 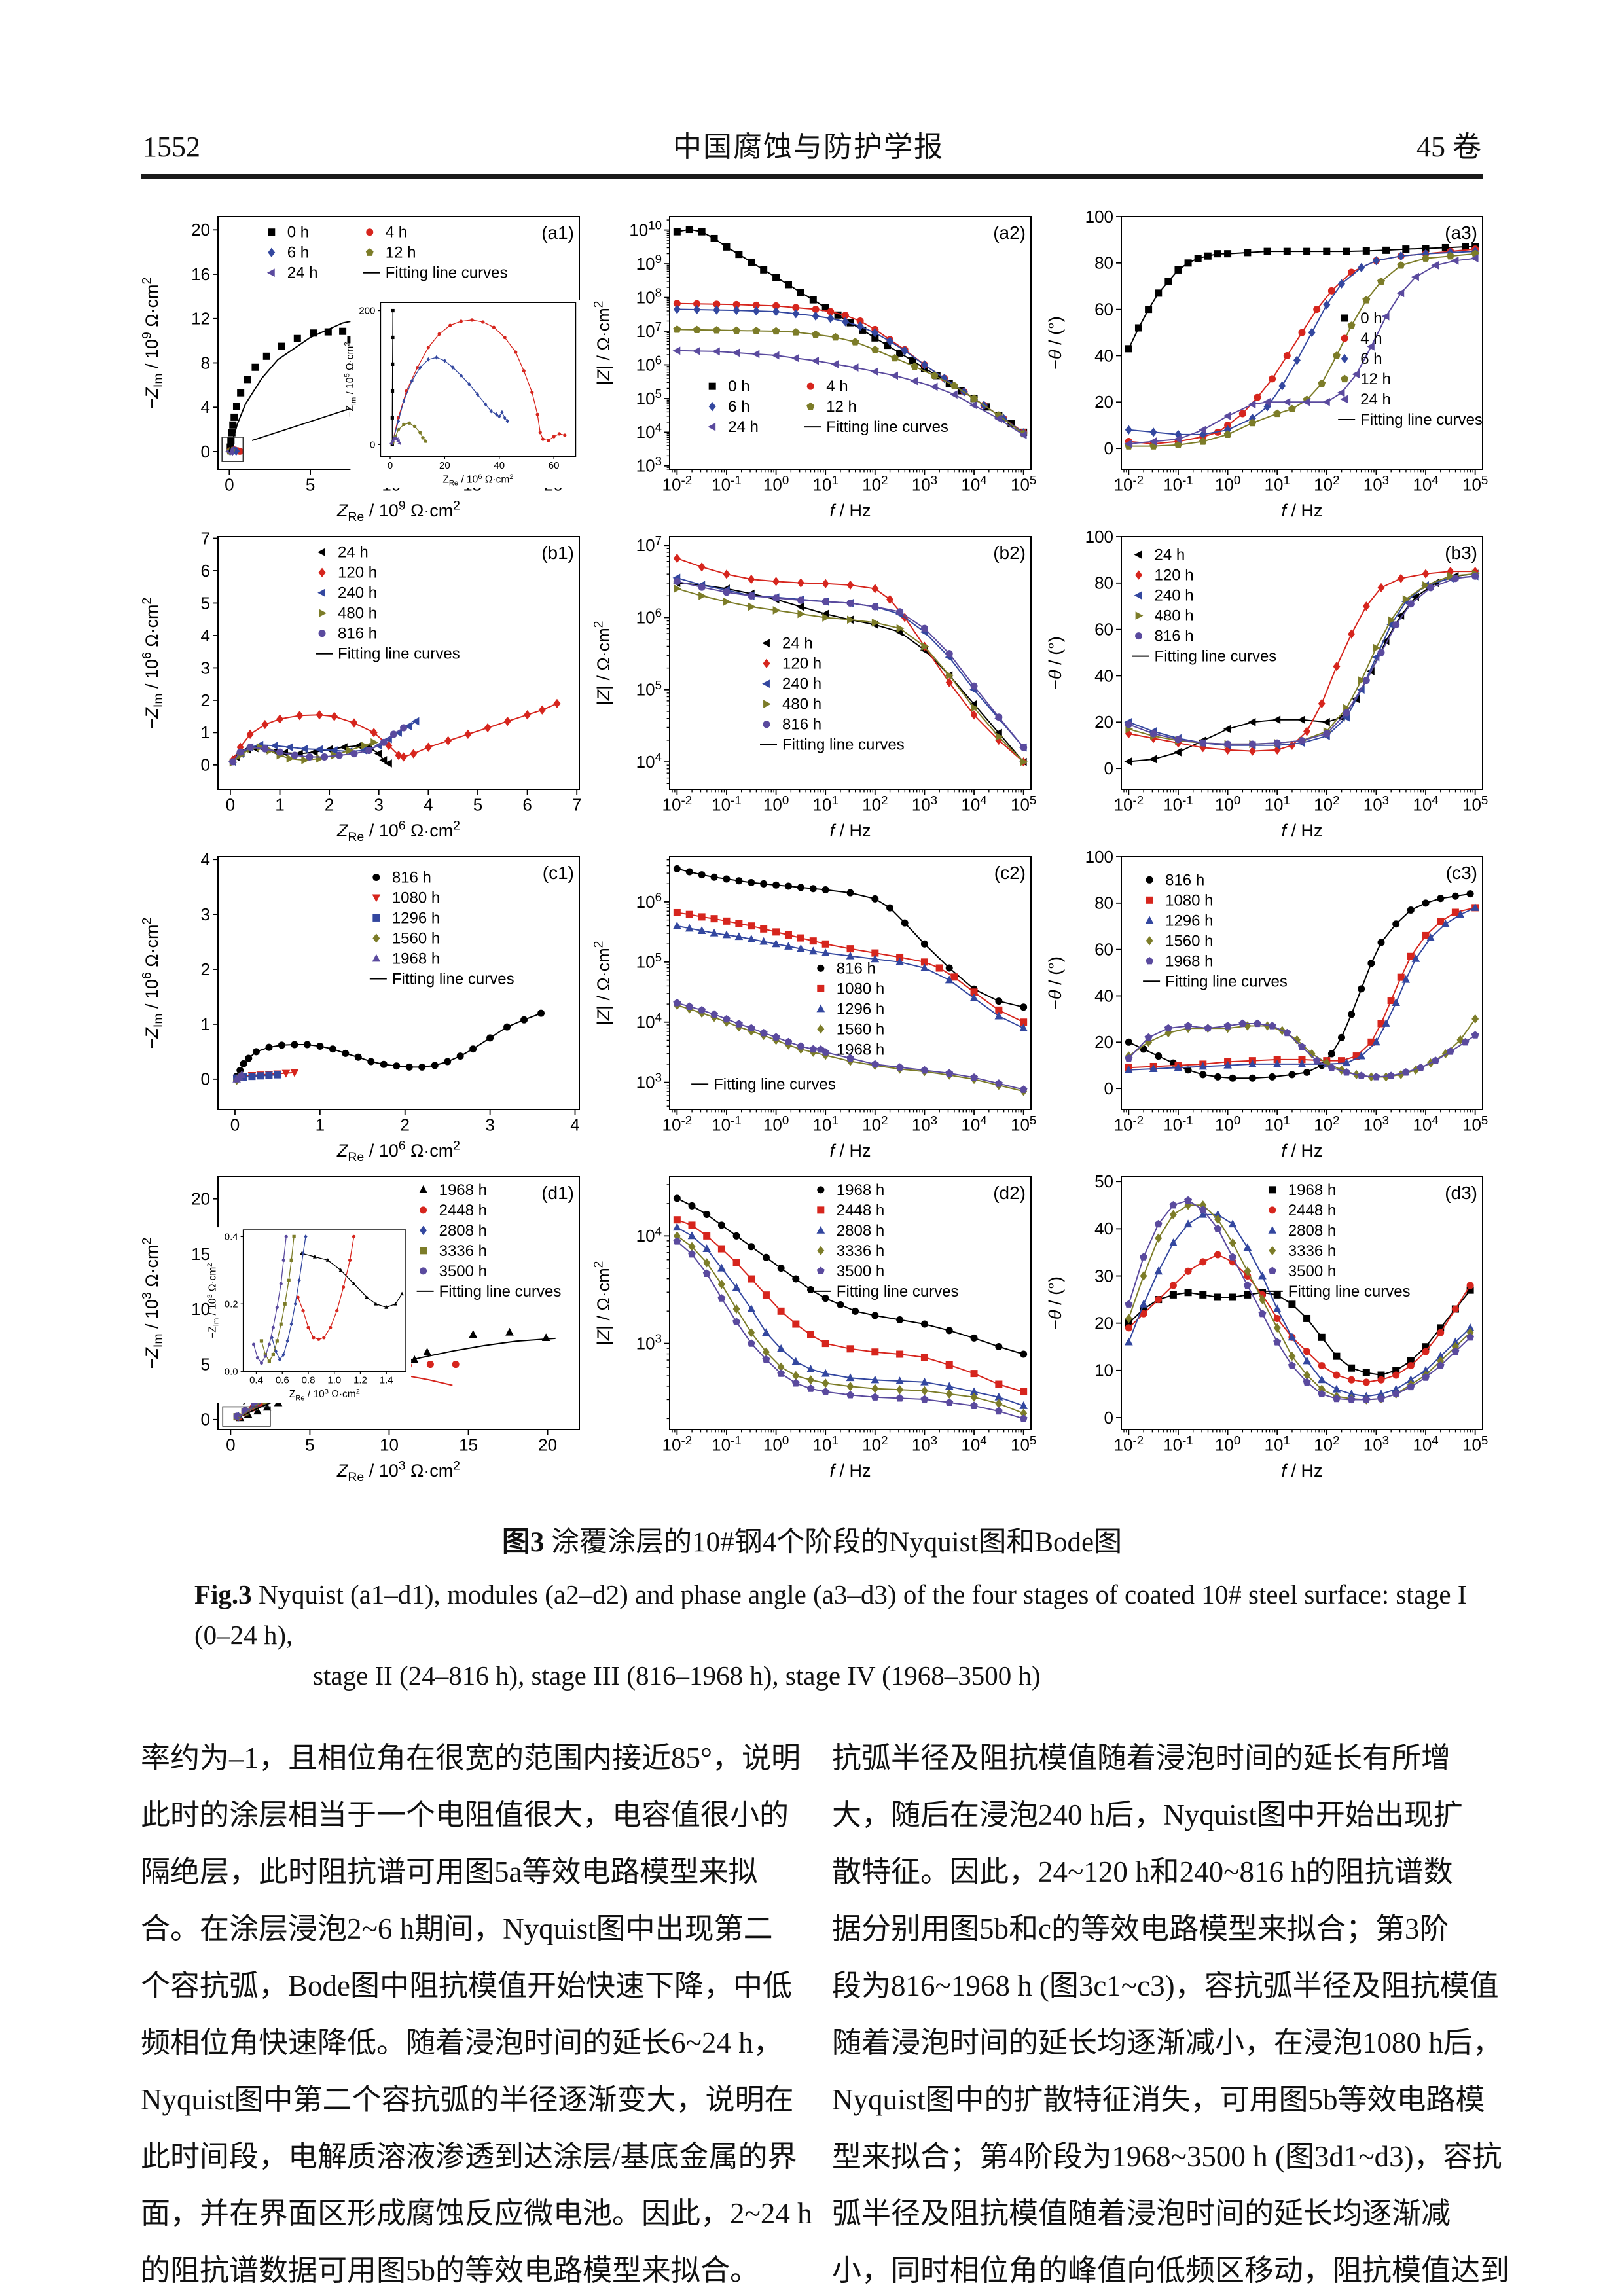 What do you see at coordinates (801, 664) in the screenshot?
I see `svg-text: 120 h` at bounding box center [801, 664].